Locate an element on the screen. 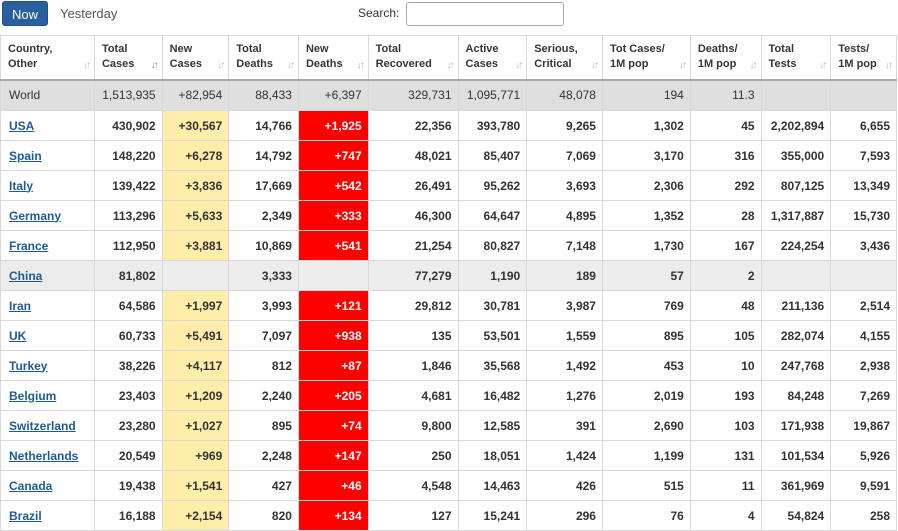  cell-tot-cases-per-1m: 515 is located at coordinates (646, 485).